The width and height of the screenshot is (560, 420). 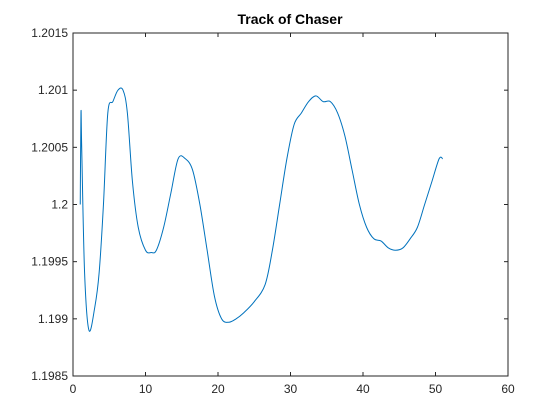 I want to click on x-tick-label: 40, so click(x=363, y=389).